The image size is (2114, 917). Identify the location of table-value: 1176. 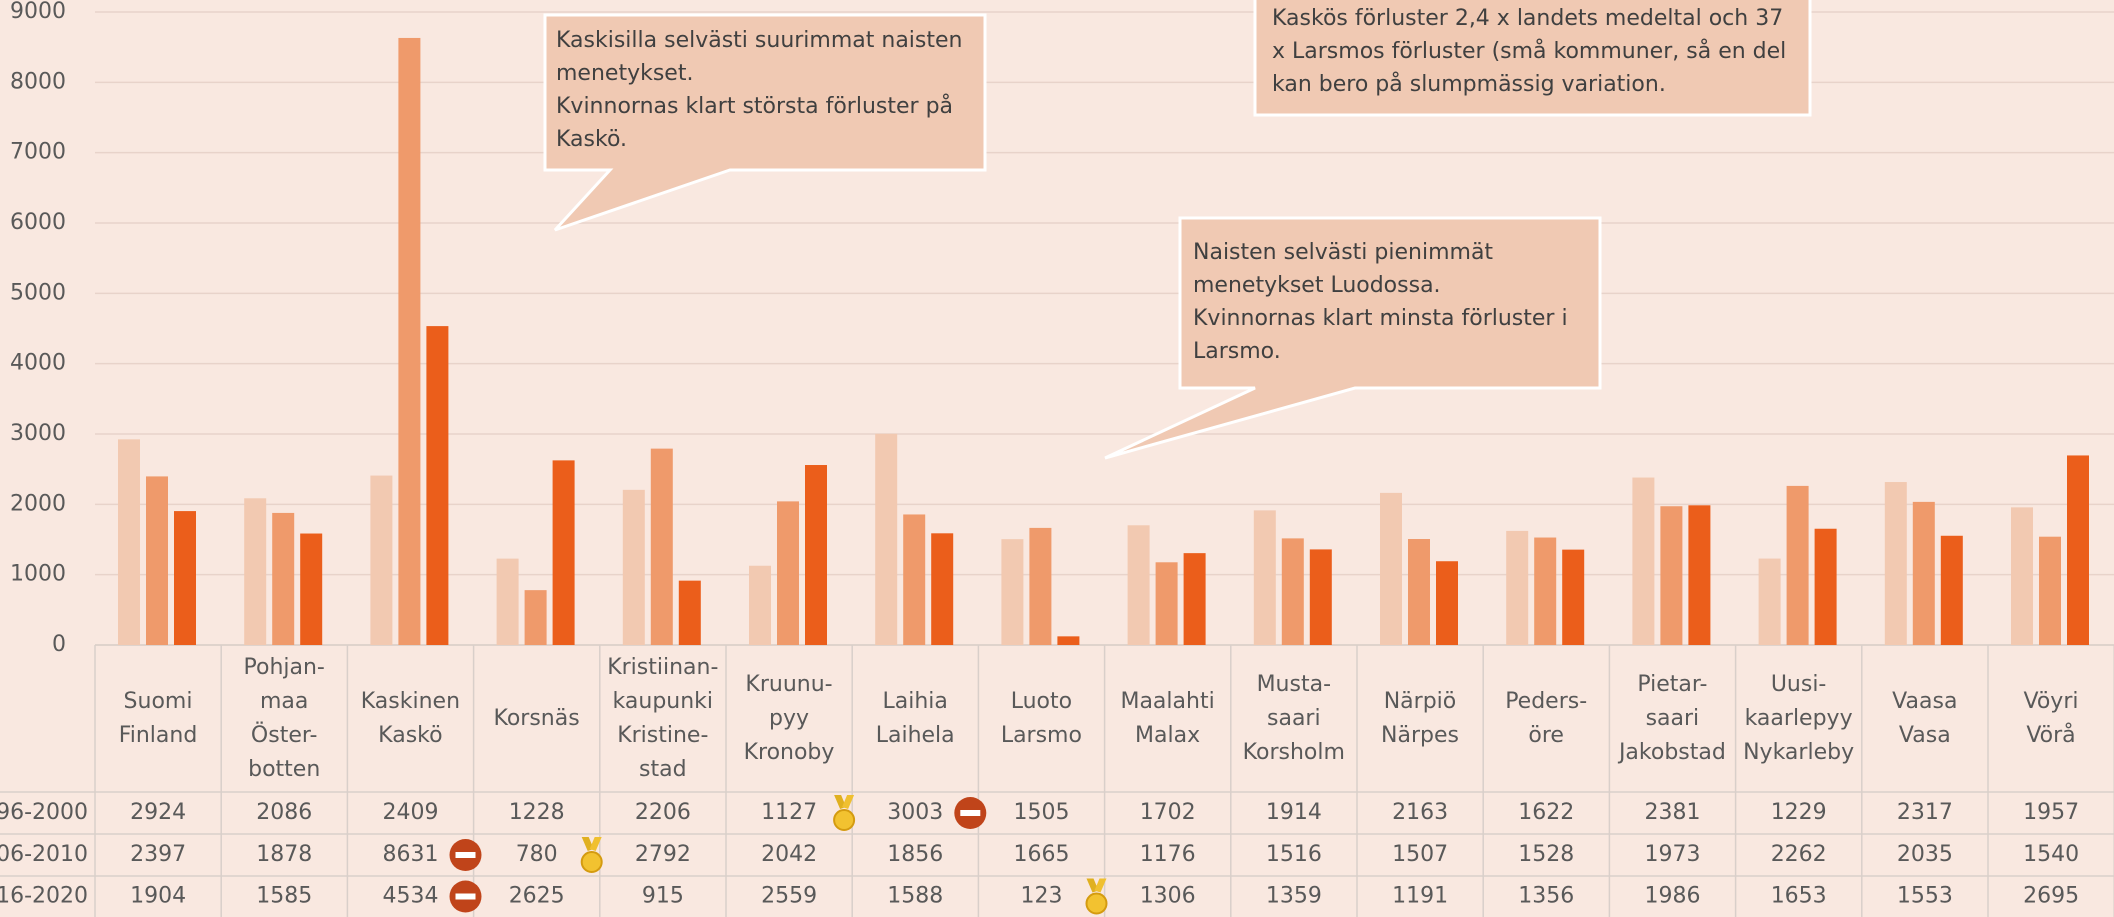
(1168, 854).